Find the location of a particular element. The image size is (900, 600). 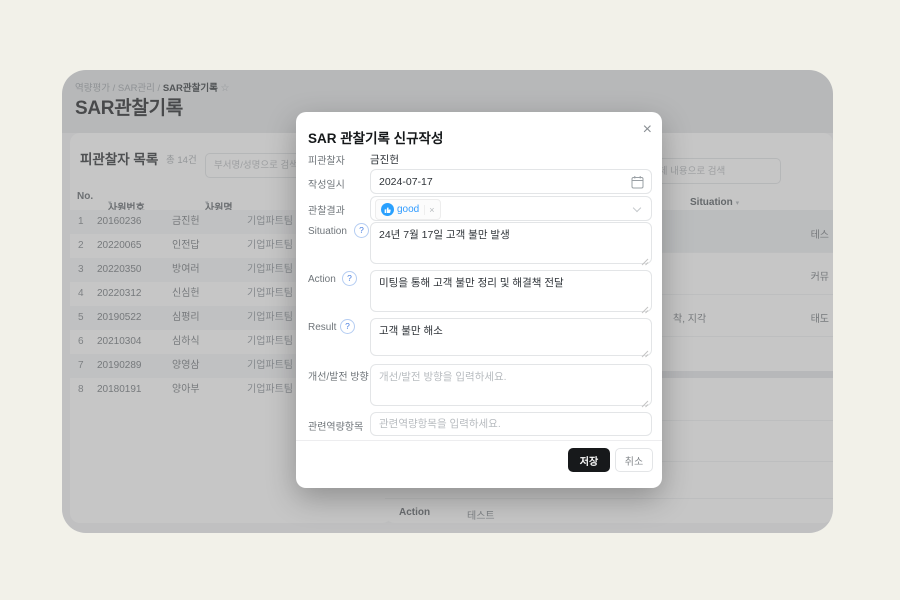

breadcrumb-current: SAR관찰기록 is located at coordinates (190, 88).